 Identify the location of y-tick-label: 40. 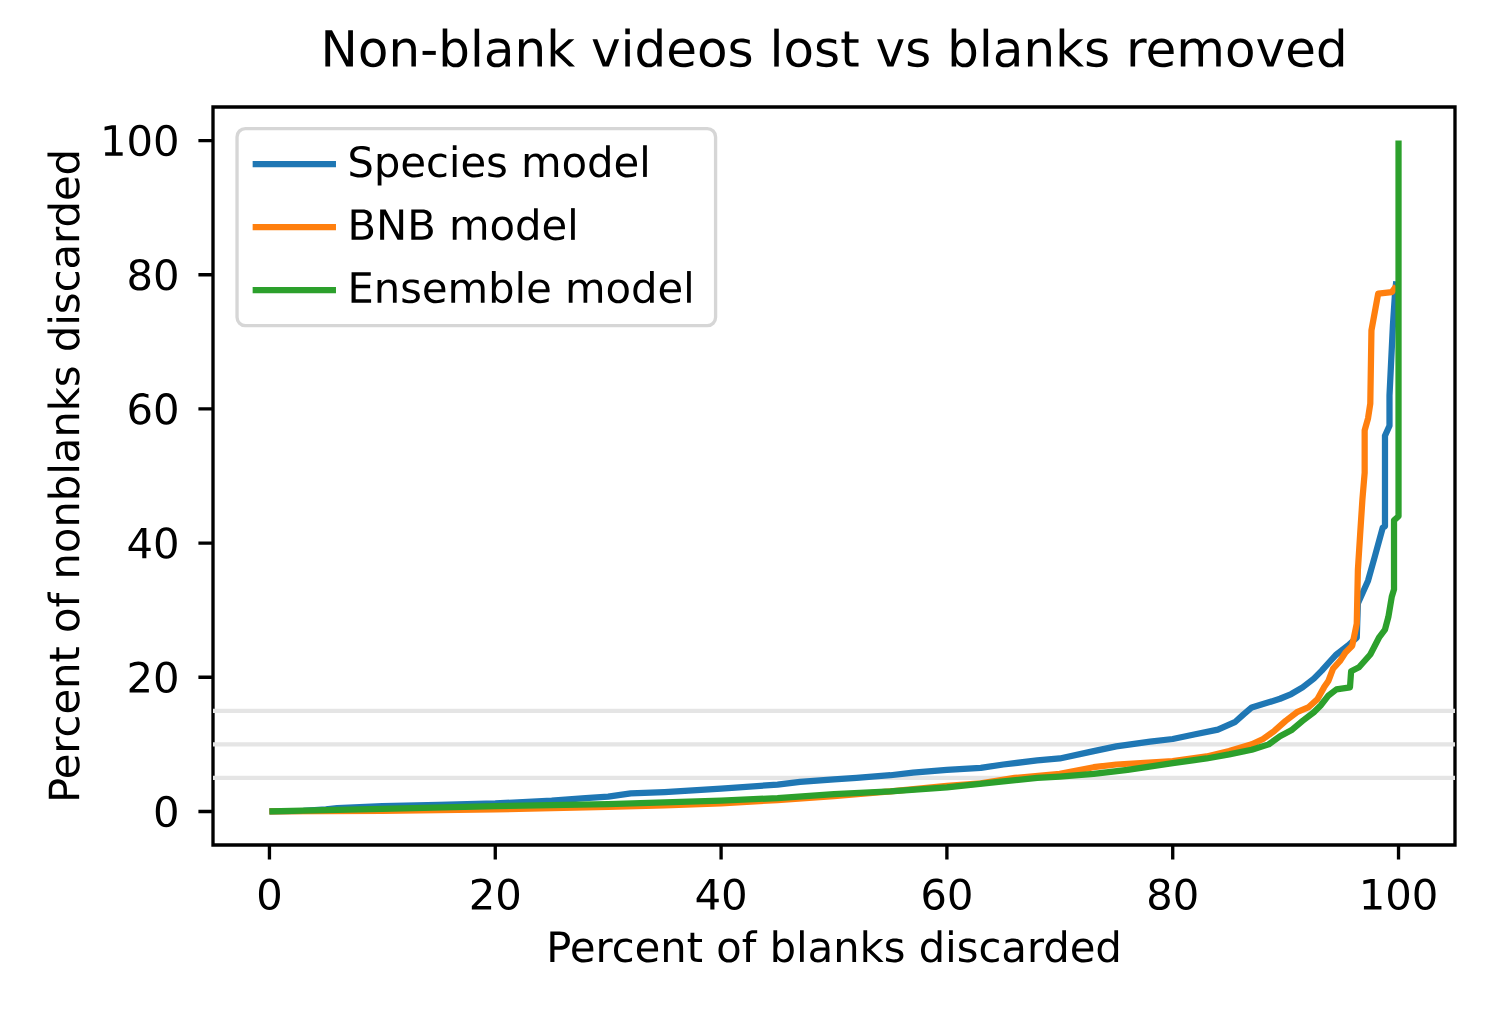
(152, 543).